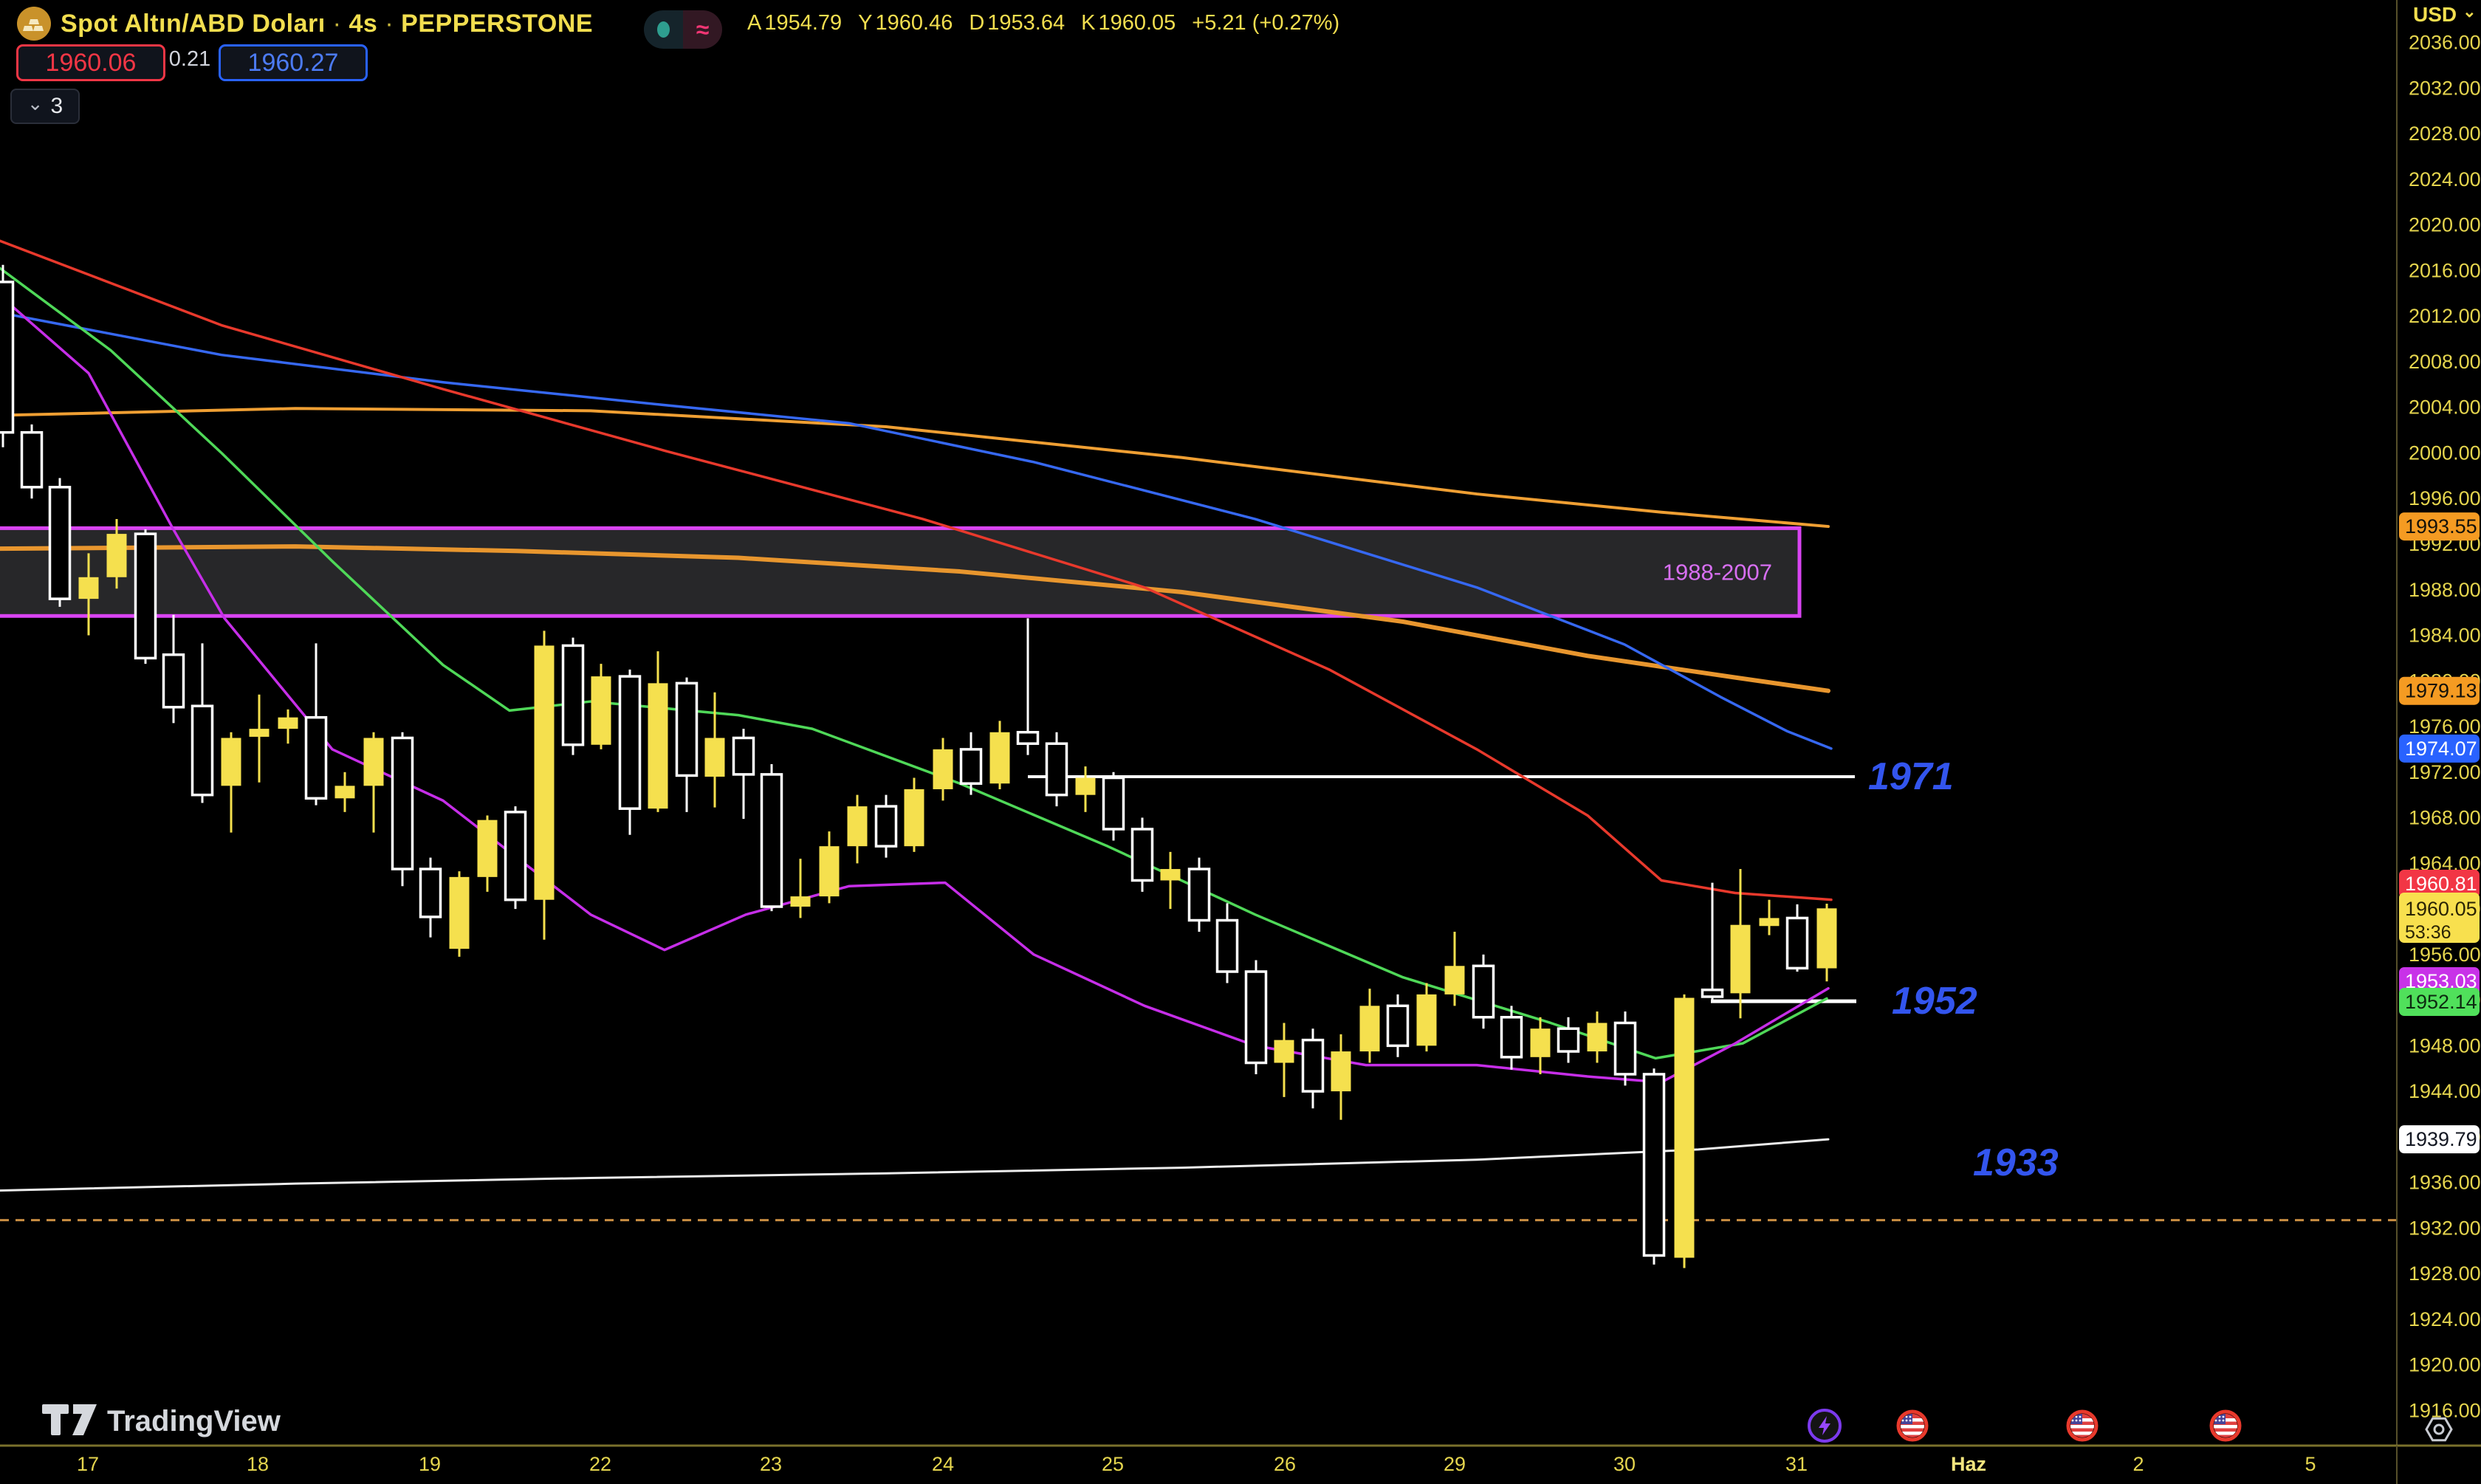 The width and height of the screenshot is (2481, 1484). Describe the element at coordinates (90, 62) in the screenshot. I see `sell-button: 1960.06` at that location.